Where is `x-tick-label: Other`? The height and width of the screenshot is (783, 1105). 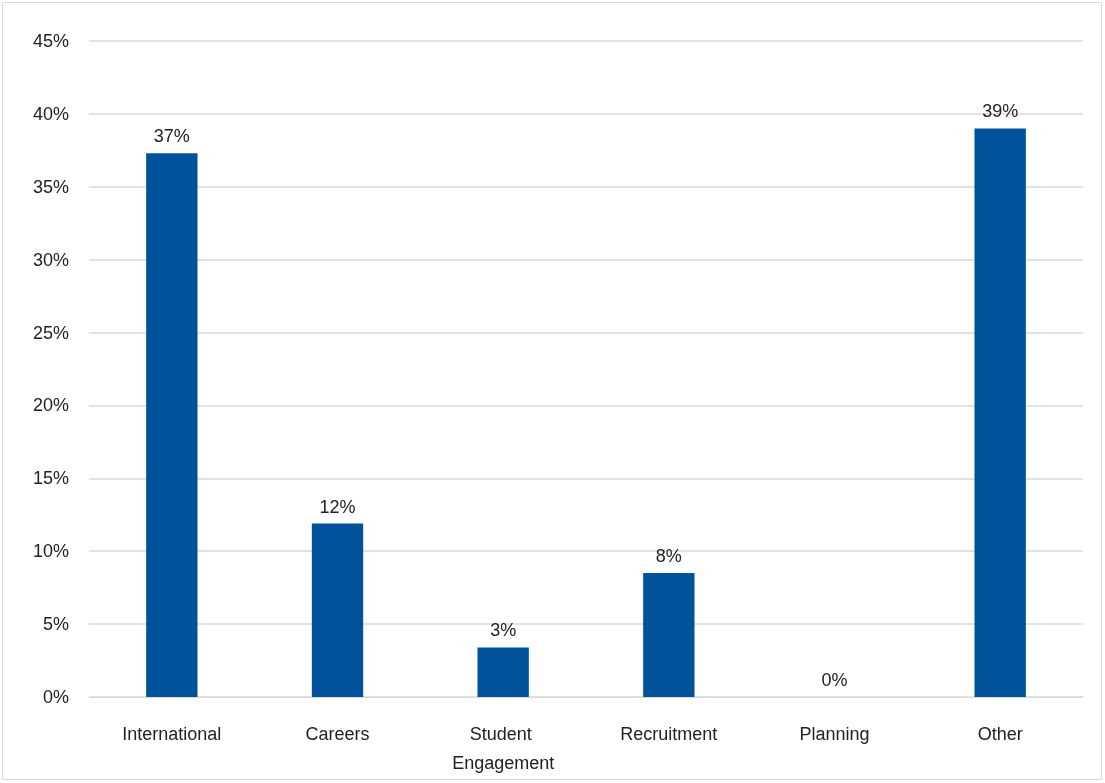 x-tick-label: Other is located at coordinates (1000, 733).